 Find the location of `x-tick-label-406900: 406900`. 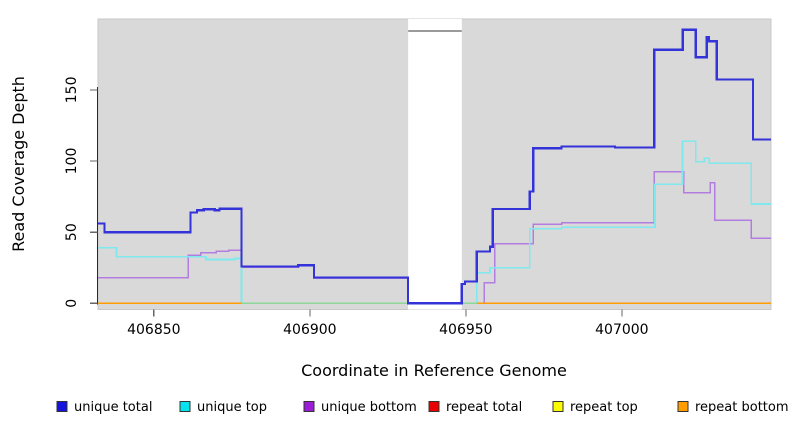

x-tick-label-406900: 406900 is located at coordinates (309, 330).